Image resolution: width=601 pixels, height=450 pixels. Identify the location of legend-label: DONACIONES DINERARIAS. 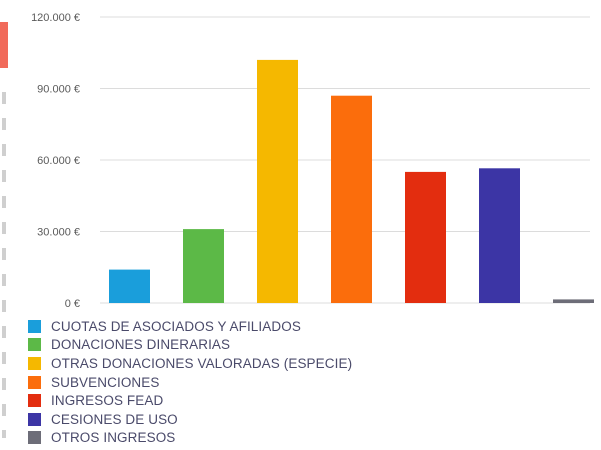
(141, 345).